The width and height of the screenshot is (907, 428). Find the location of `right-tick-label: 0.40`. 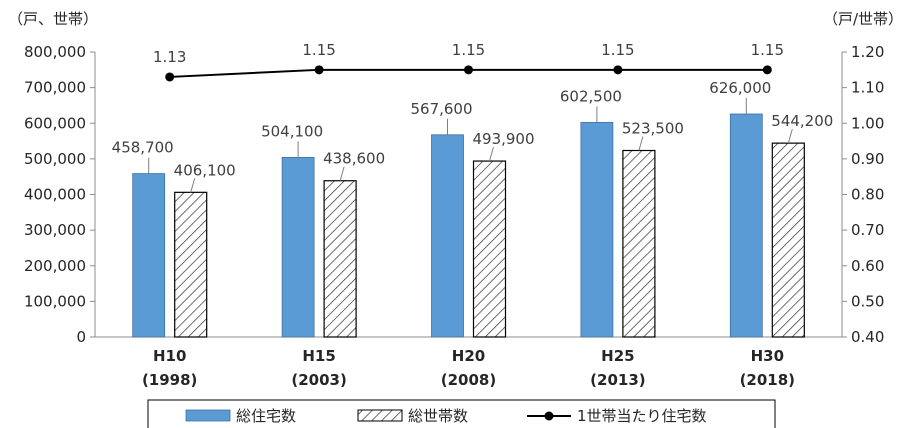

right-tick-label: 0.40 is located at coordinates (867, 337).